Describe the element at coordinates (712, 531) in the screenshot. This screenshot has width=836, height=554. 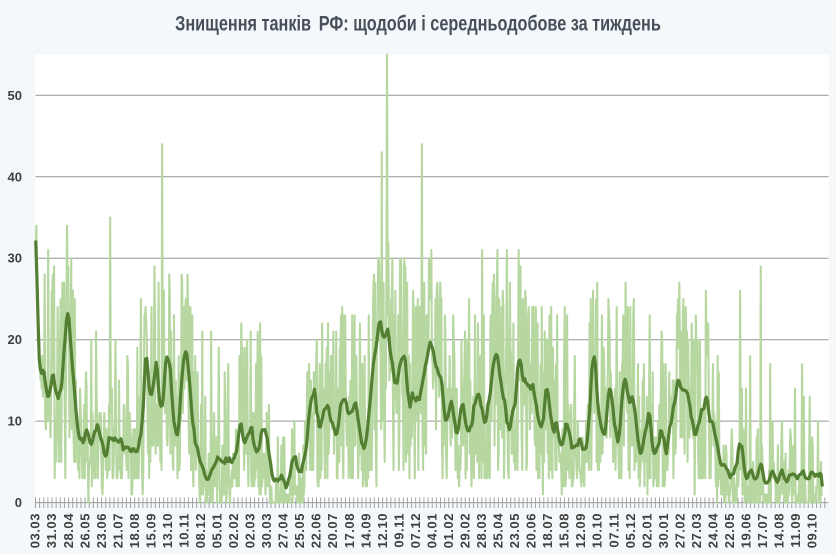
I see `svg-text: 24.04` at that location.